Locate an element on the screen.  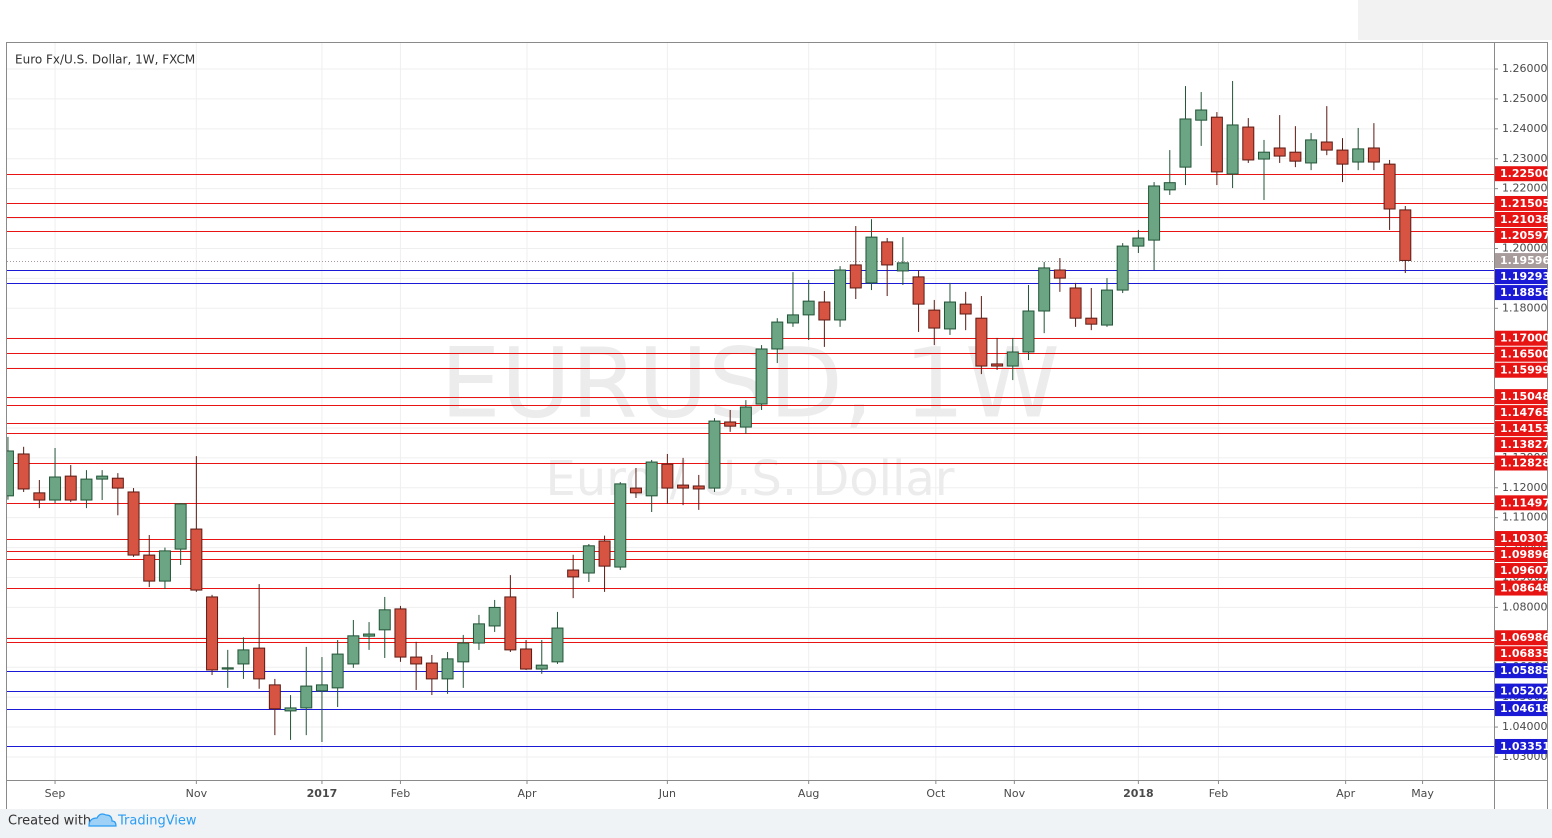
x-tick-label: Oct is located at coordinates (936, 793).